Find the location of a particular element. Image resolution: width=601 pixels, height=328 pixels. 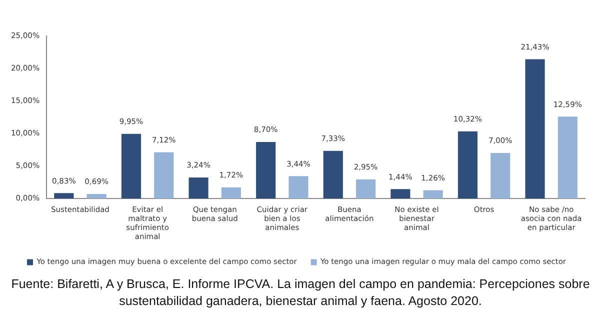

source-note: Fuente: Bifaretti, A y Brusca, E. Informe IPCVA. La imagen del campo en pandemia: Percepciones sobre sustentabilidad ganadera, bienestar animal y faena. Agosto 2020. is located at coordinates (300, 293).